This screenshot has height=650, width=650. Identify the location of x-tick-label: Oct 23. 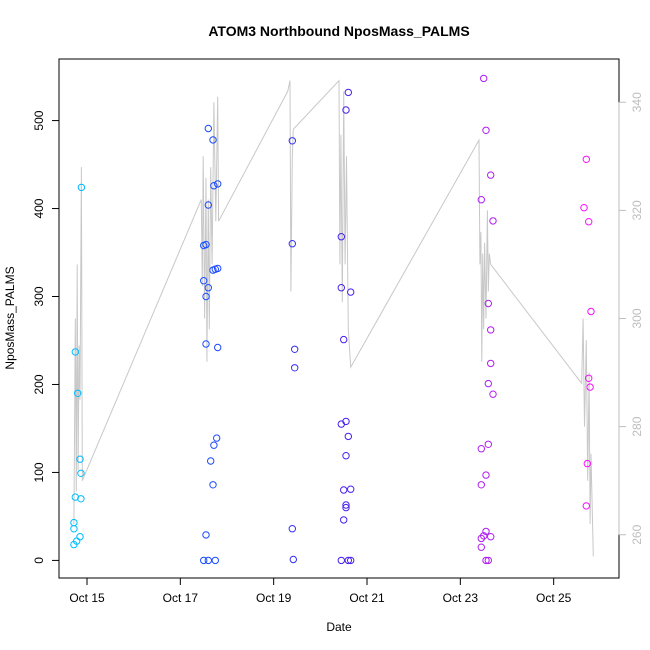
(461, 598).